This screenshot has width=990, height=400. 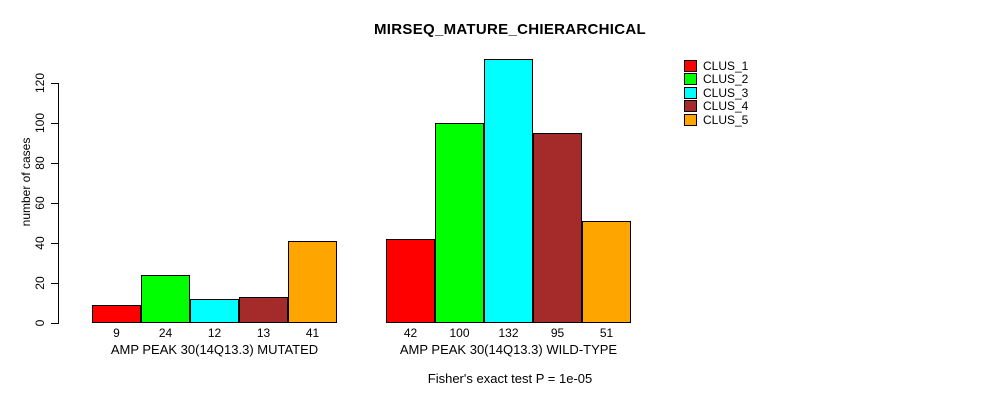 I want to click on bar-value-label: 42, so click(x=410, y=333).